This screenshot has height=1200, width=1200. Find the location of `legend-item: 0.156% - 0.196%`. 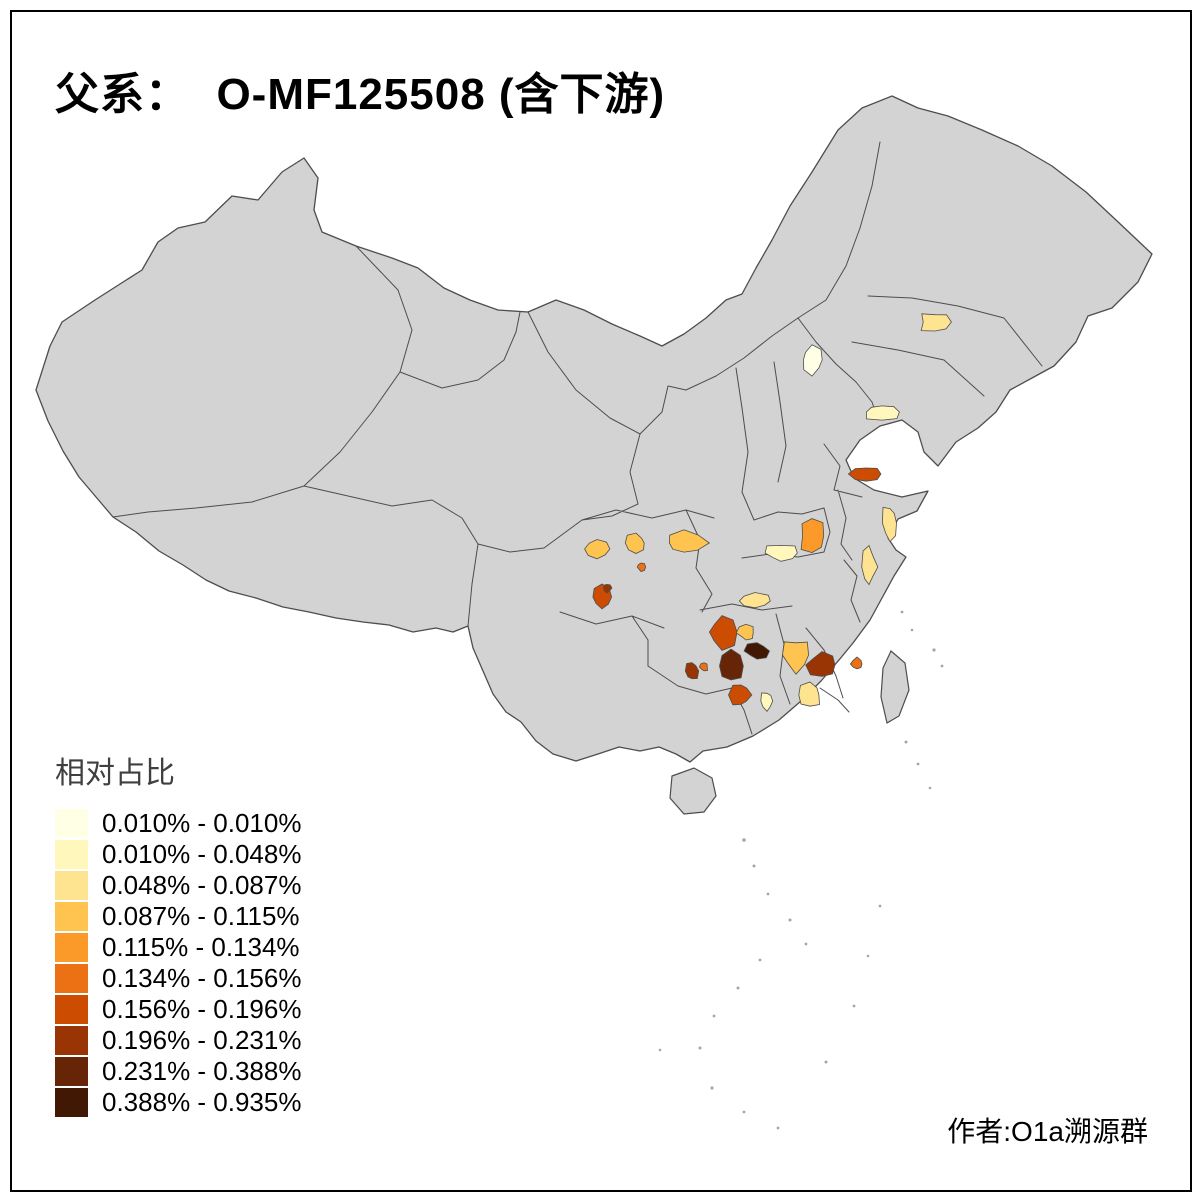

legend-item: 0.156% - 0.196% is located at coordinates (178, 1009).